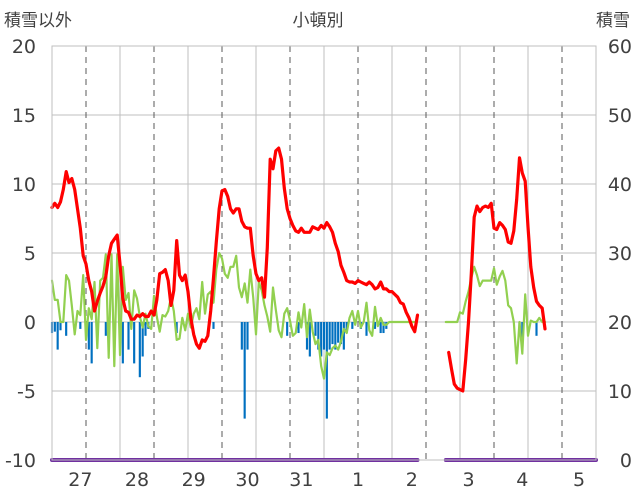  I want to click on day-label: 1, so click(358, 480).